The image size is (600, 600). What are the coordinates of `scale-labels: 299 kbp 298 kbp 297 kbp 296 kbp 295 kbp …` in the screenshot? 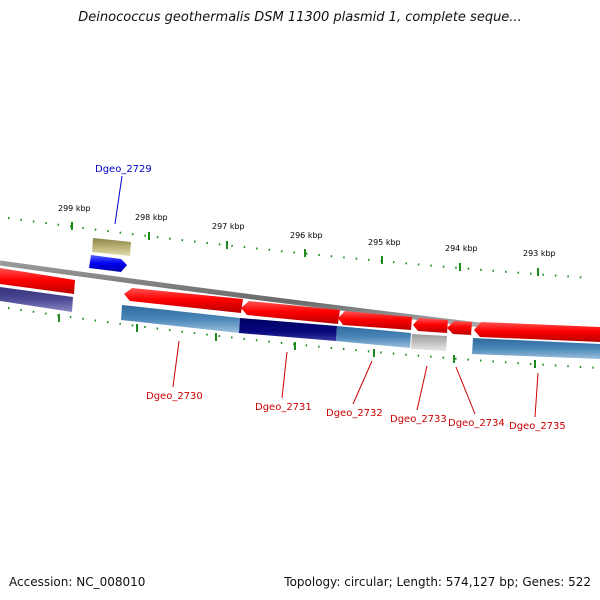 It's located at (307, 231).